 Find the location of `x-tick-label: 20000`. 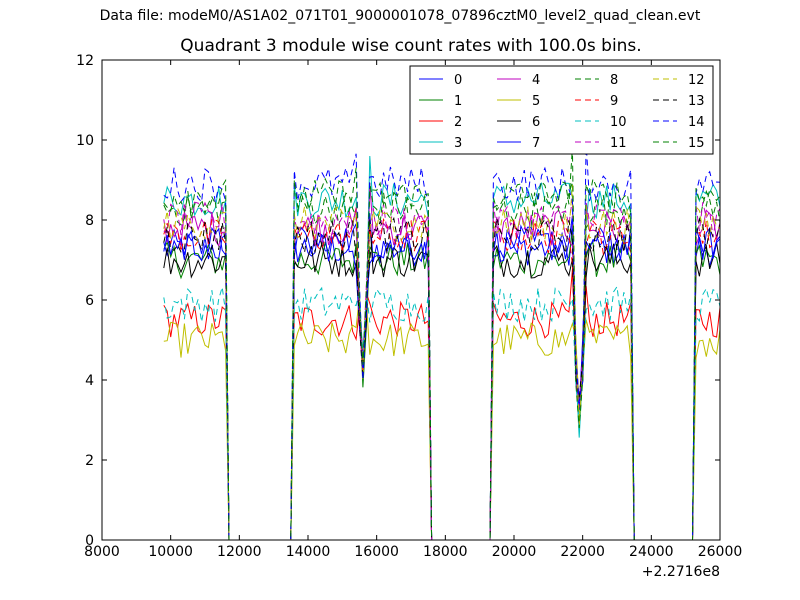

x-tick-label: 20000 is located at coordinates (514, 552).